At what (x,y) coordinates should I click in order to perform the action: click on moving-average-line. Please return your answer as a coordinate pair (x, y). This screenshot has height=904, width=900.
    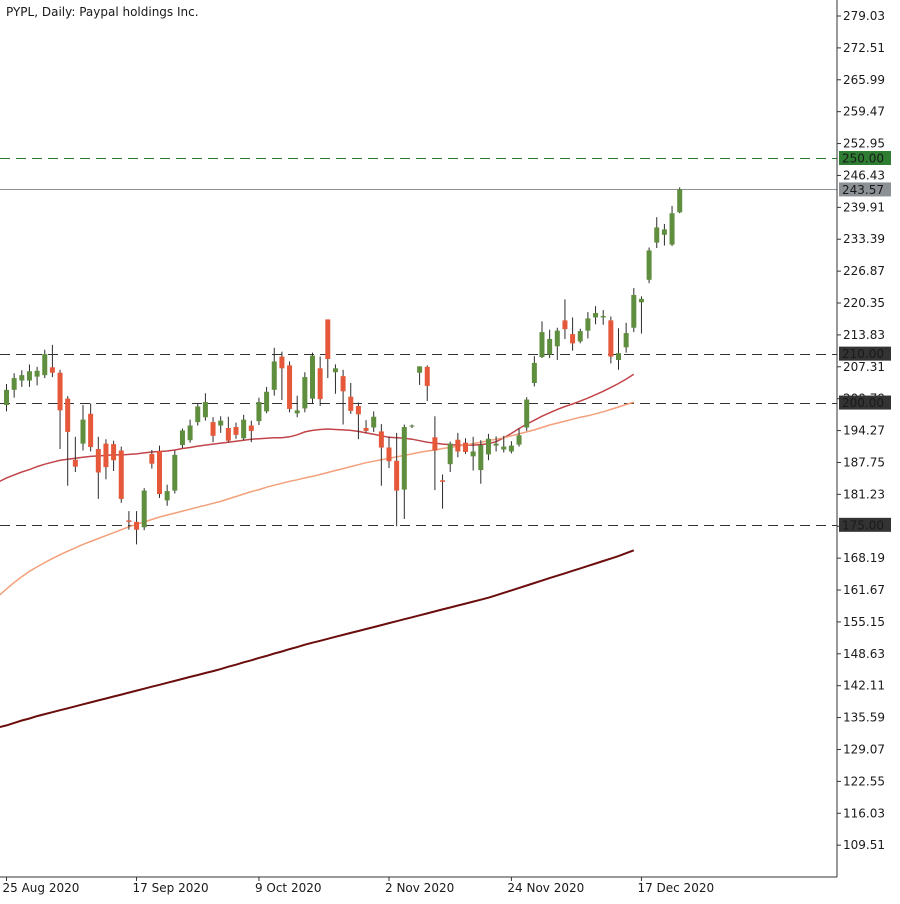
    Looking at the image, I should click on (317, 639).